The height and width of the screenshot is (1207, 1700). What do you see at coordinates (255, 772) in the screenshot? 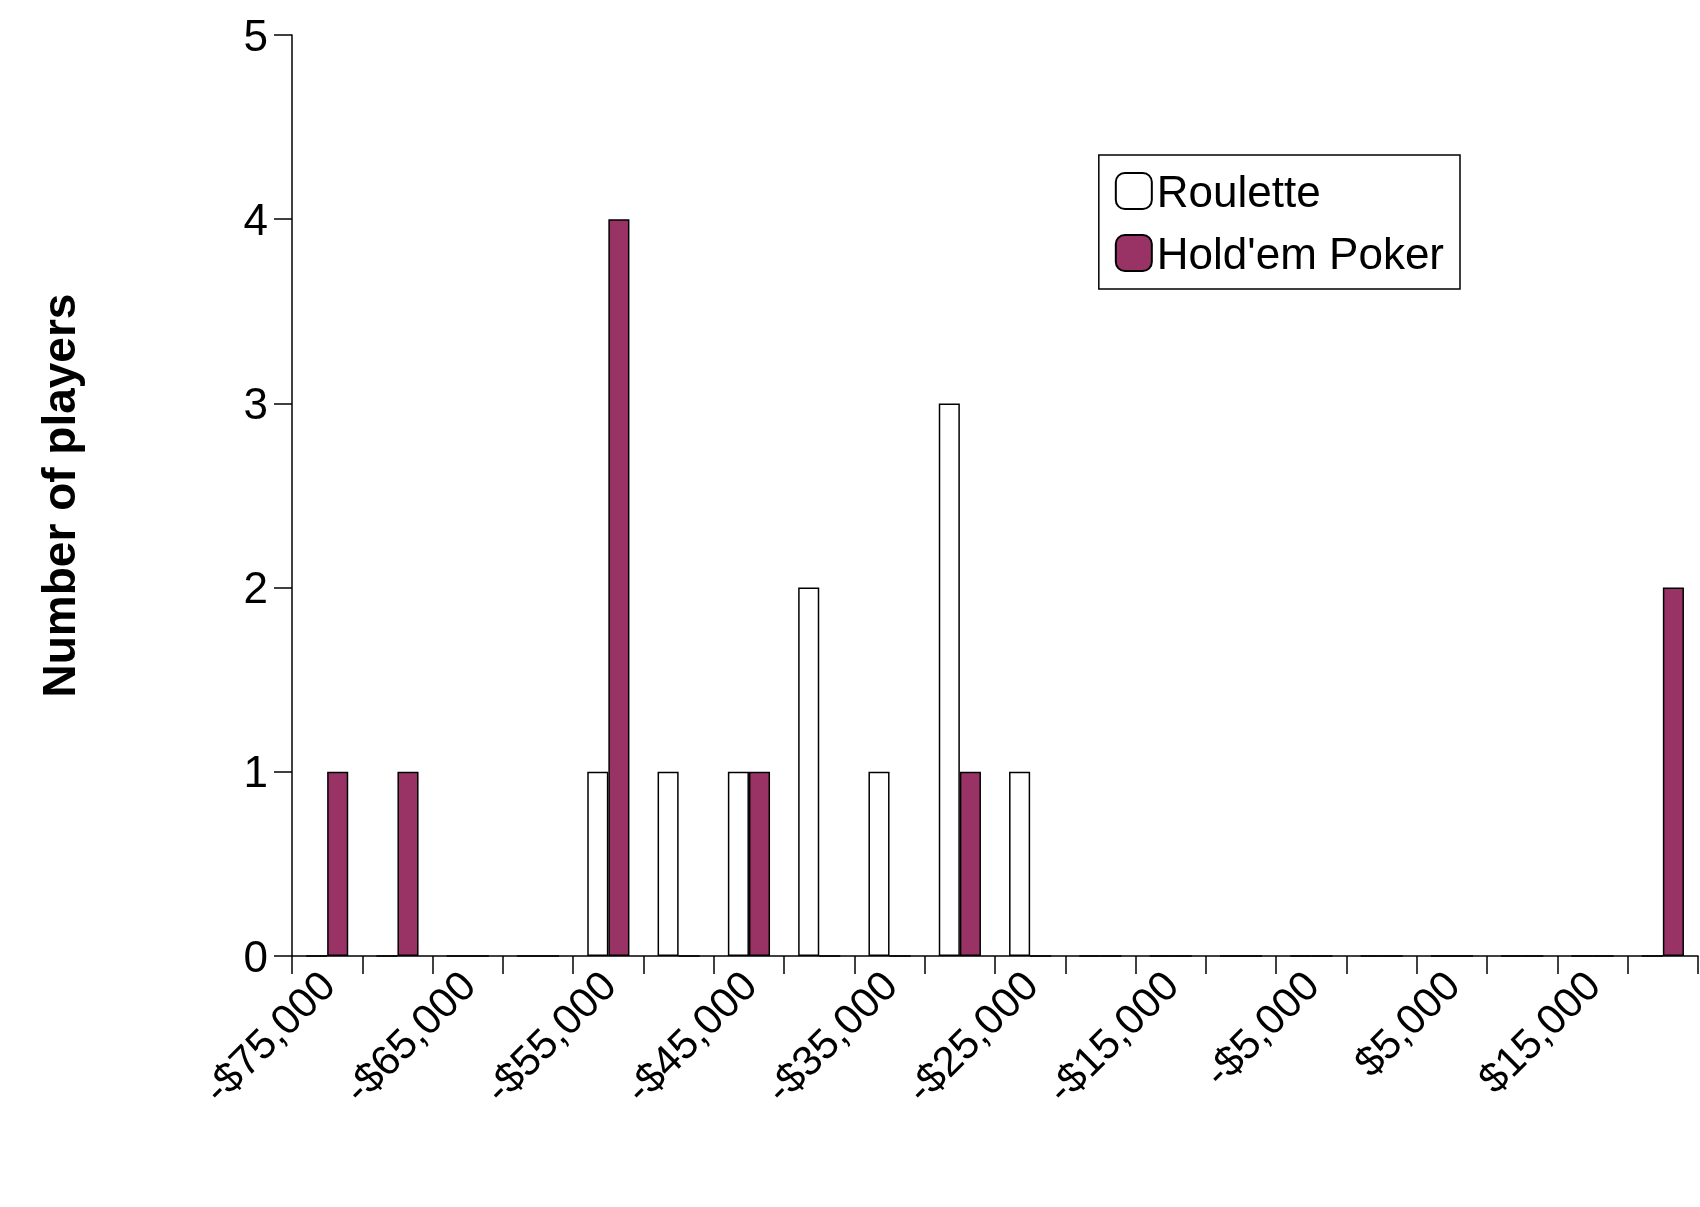
I see `y-tick-label: 1` at bounding box center [255, 772].